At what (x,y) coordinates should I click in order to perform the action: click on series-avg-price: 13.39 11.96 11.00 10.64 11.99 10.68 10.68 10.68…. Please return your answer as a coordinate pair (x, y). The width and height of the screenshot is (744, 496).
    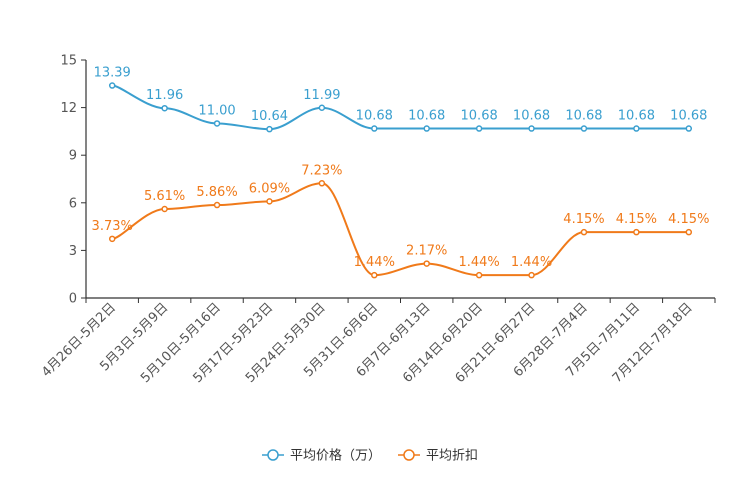
    Looking at the image, I should click on (400, 99).